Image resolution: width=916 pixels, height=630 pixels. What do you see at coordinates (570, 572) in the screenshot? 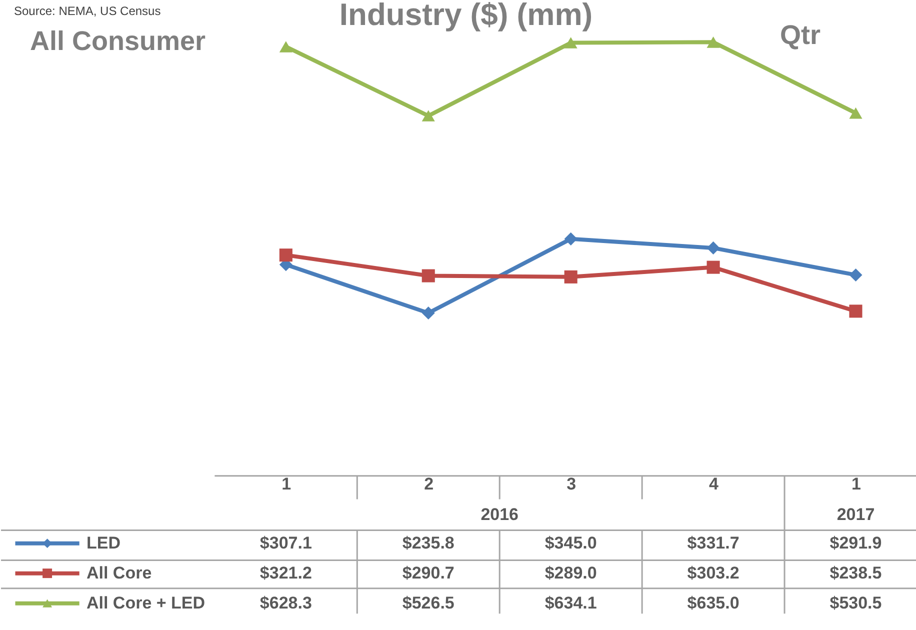
I see `data-label: $289.0` at bounding box center [570, 572].